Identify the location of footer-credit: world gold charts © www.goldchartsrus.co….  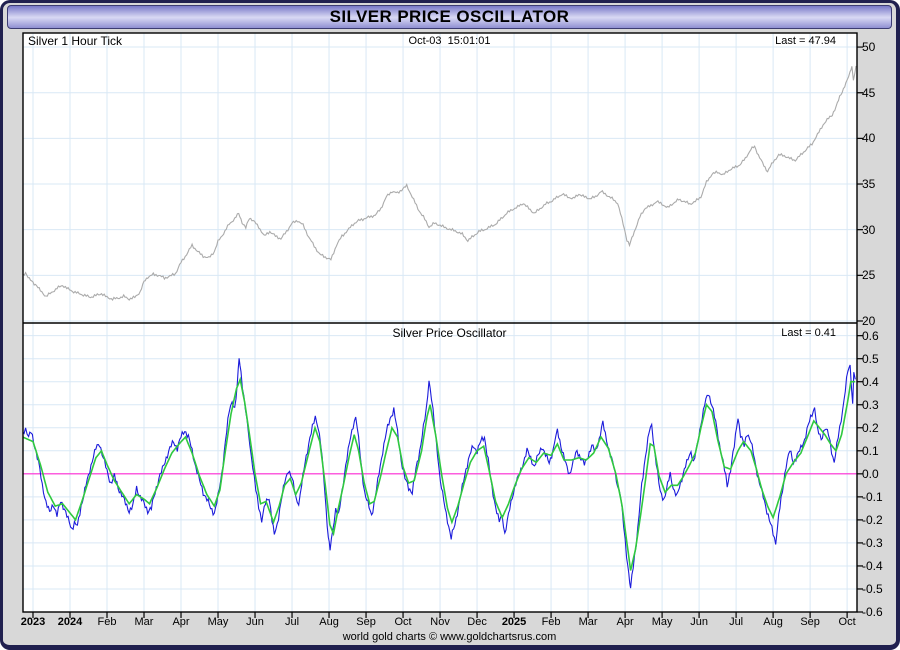
(449, 637).